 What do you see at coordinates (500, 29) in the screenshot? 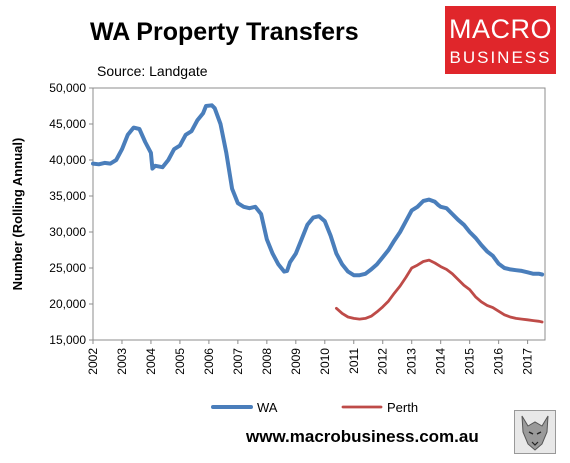
I see `logo-line-1: MACRO` at bounding box center [500, 29].